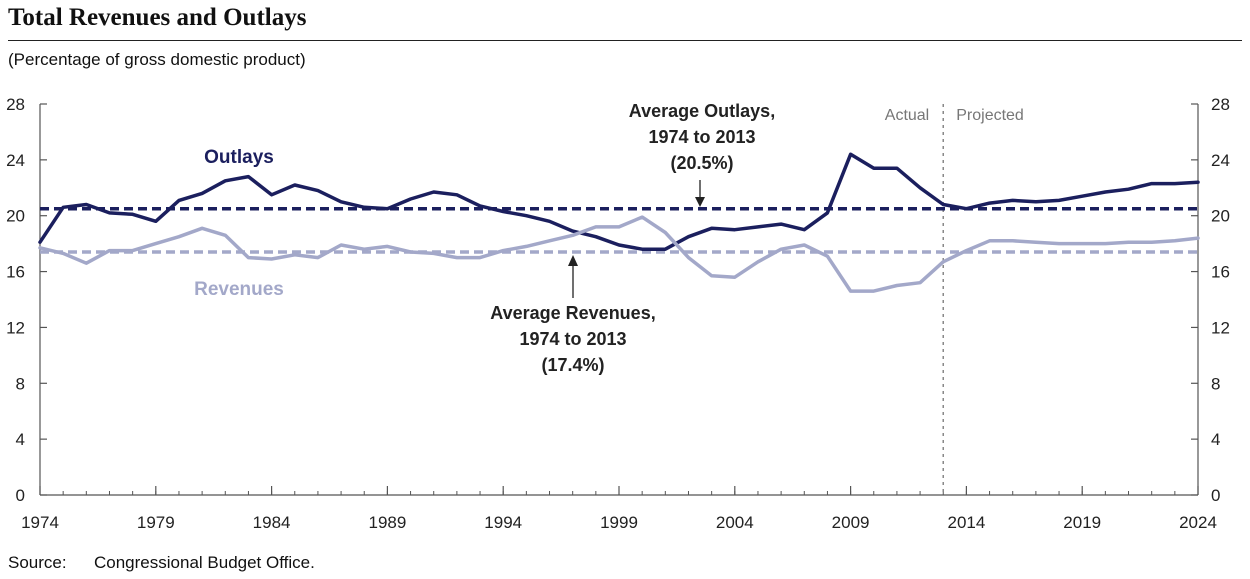  I want to click on y-tick-label-left: 0, so click(20, 495).